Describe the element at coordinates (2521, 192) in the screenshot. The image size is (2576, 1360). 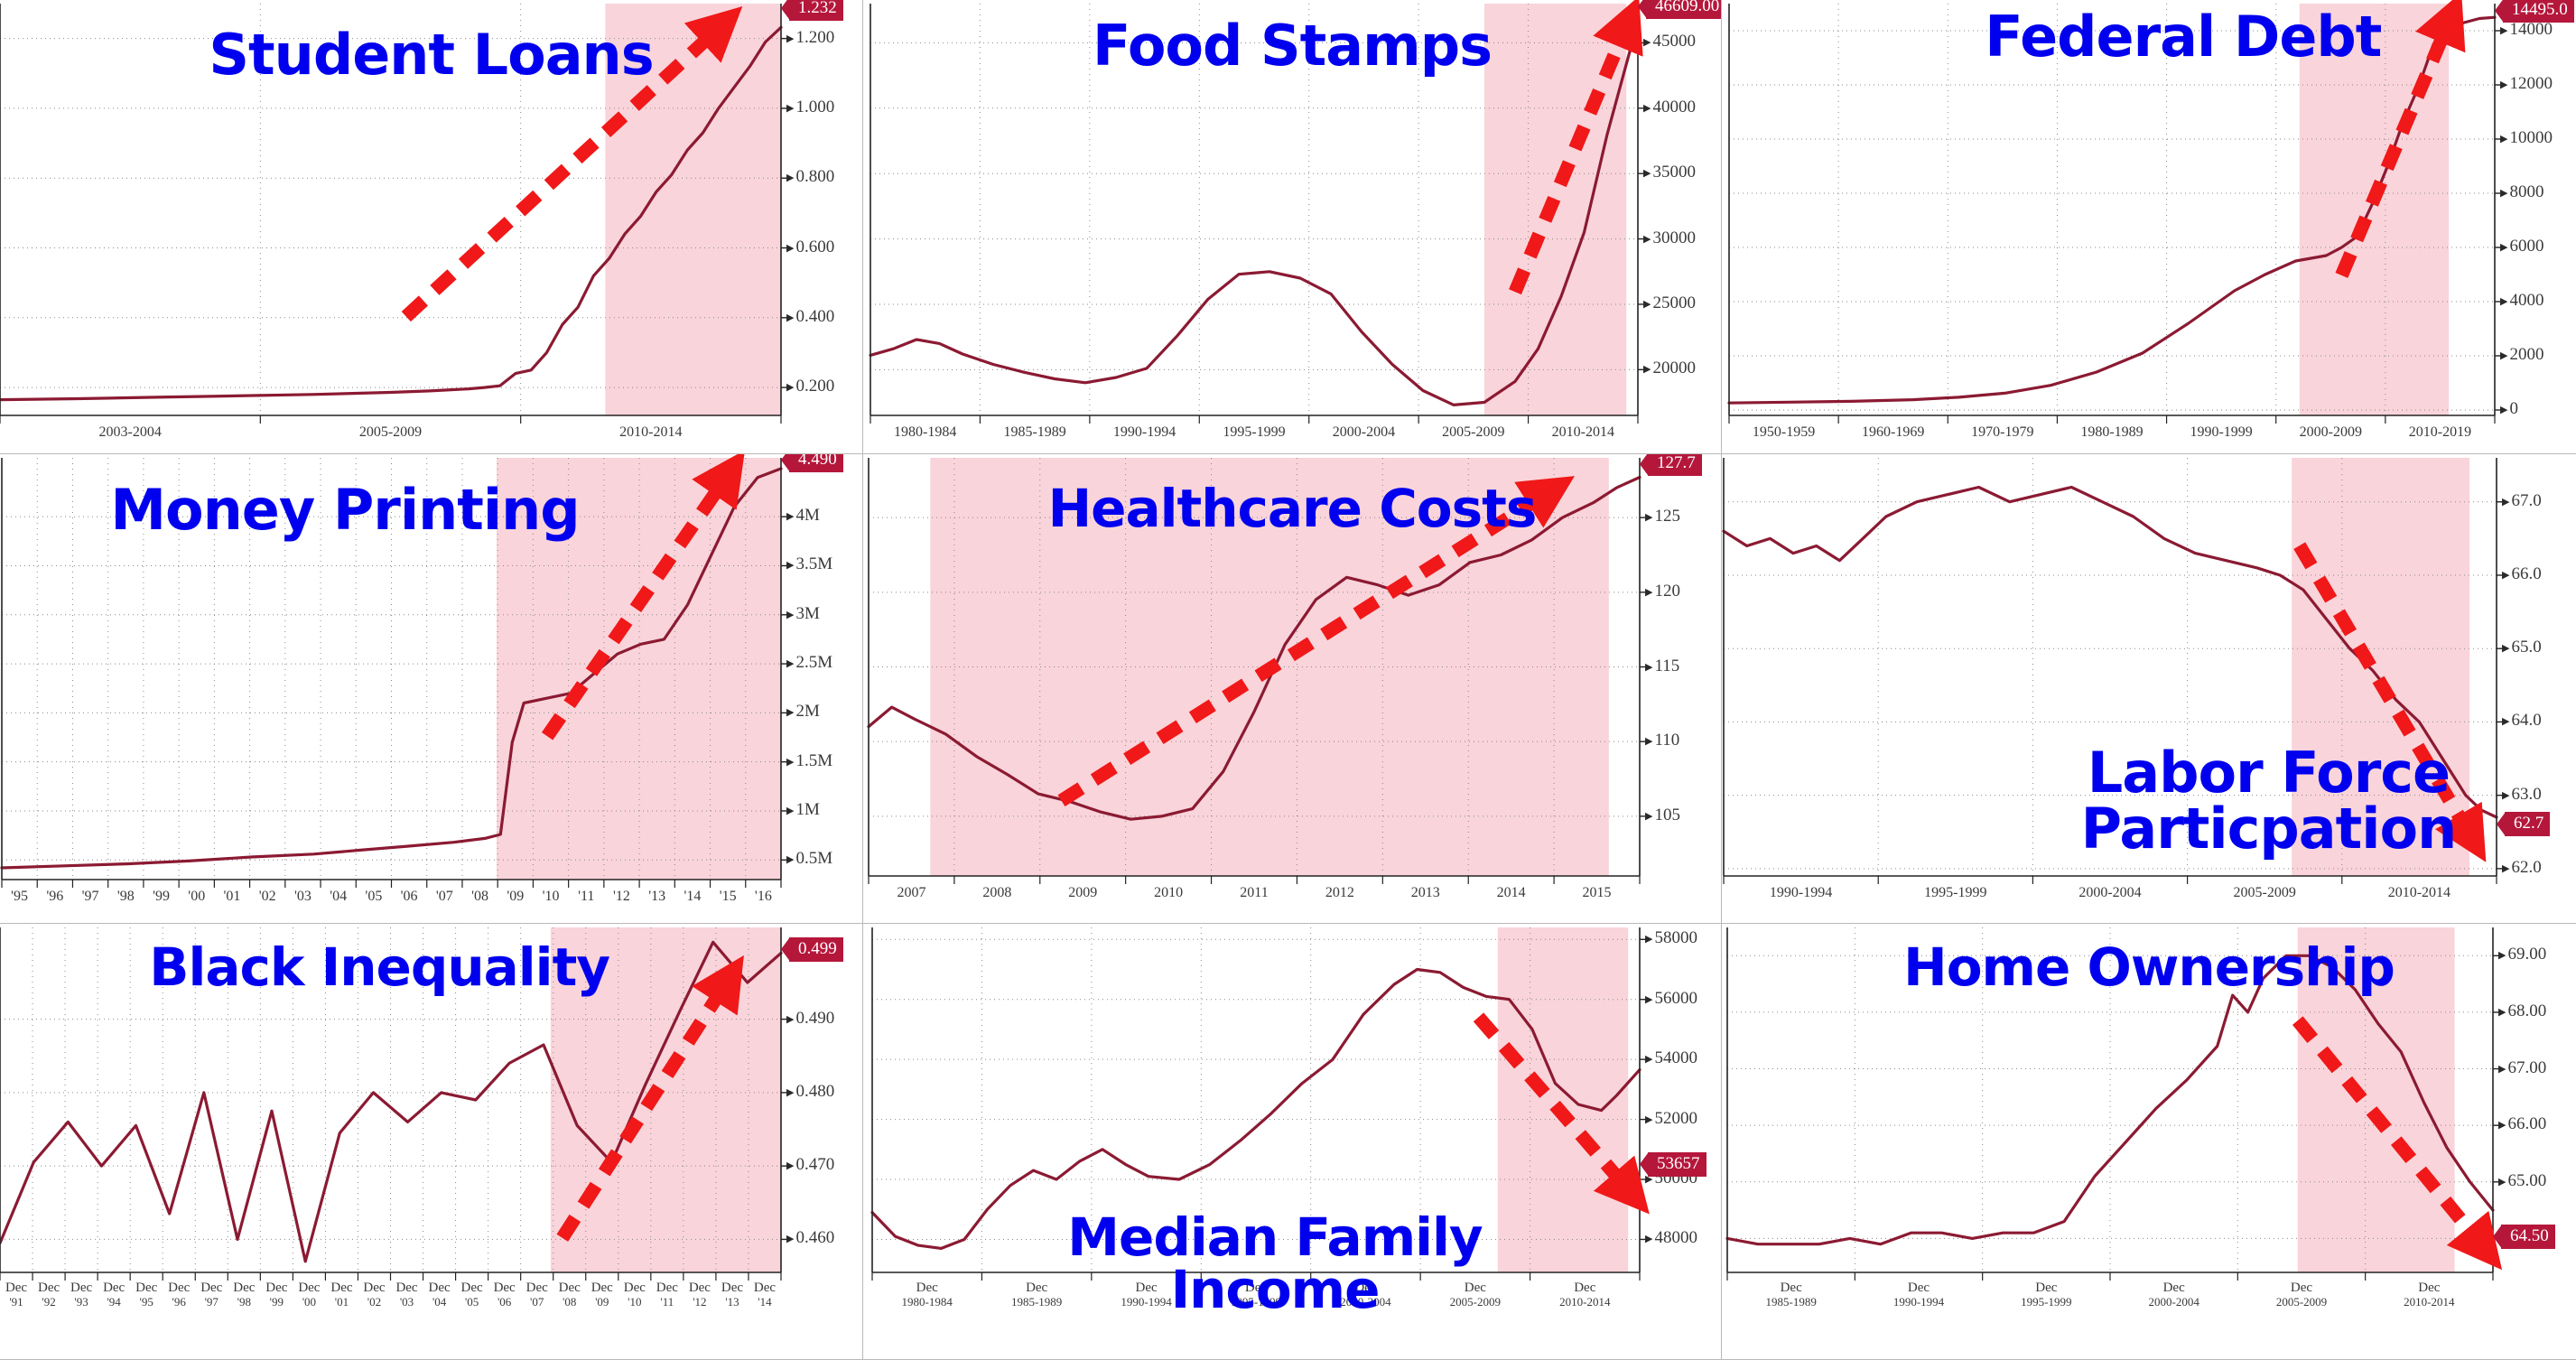
I see `y-axis-tick-label: 8000` at that location.